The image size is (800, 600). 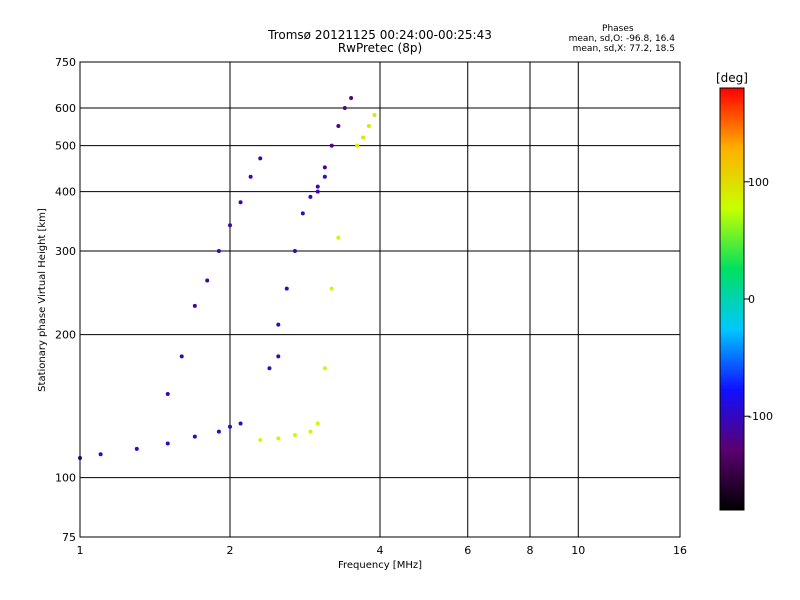 I want to click on y-tick-label: 500, so click(x=65, y=146).